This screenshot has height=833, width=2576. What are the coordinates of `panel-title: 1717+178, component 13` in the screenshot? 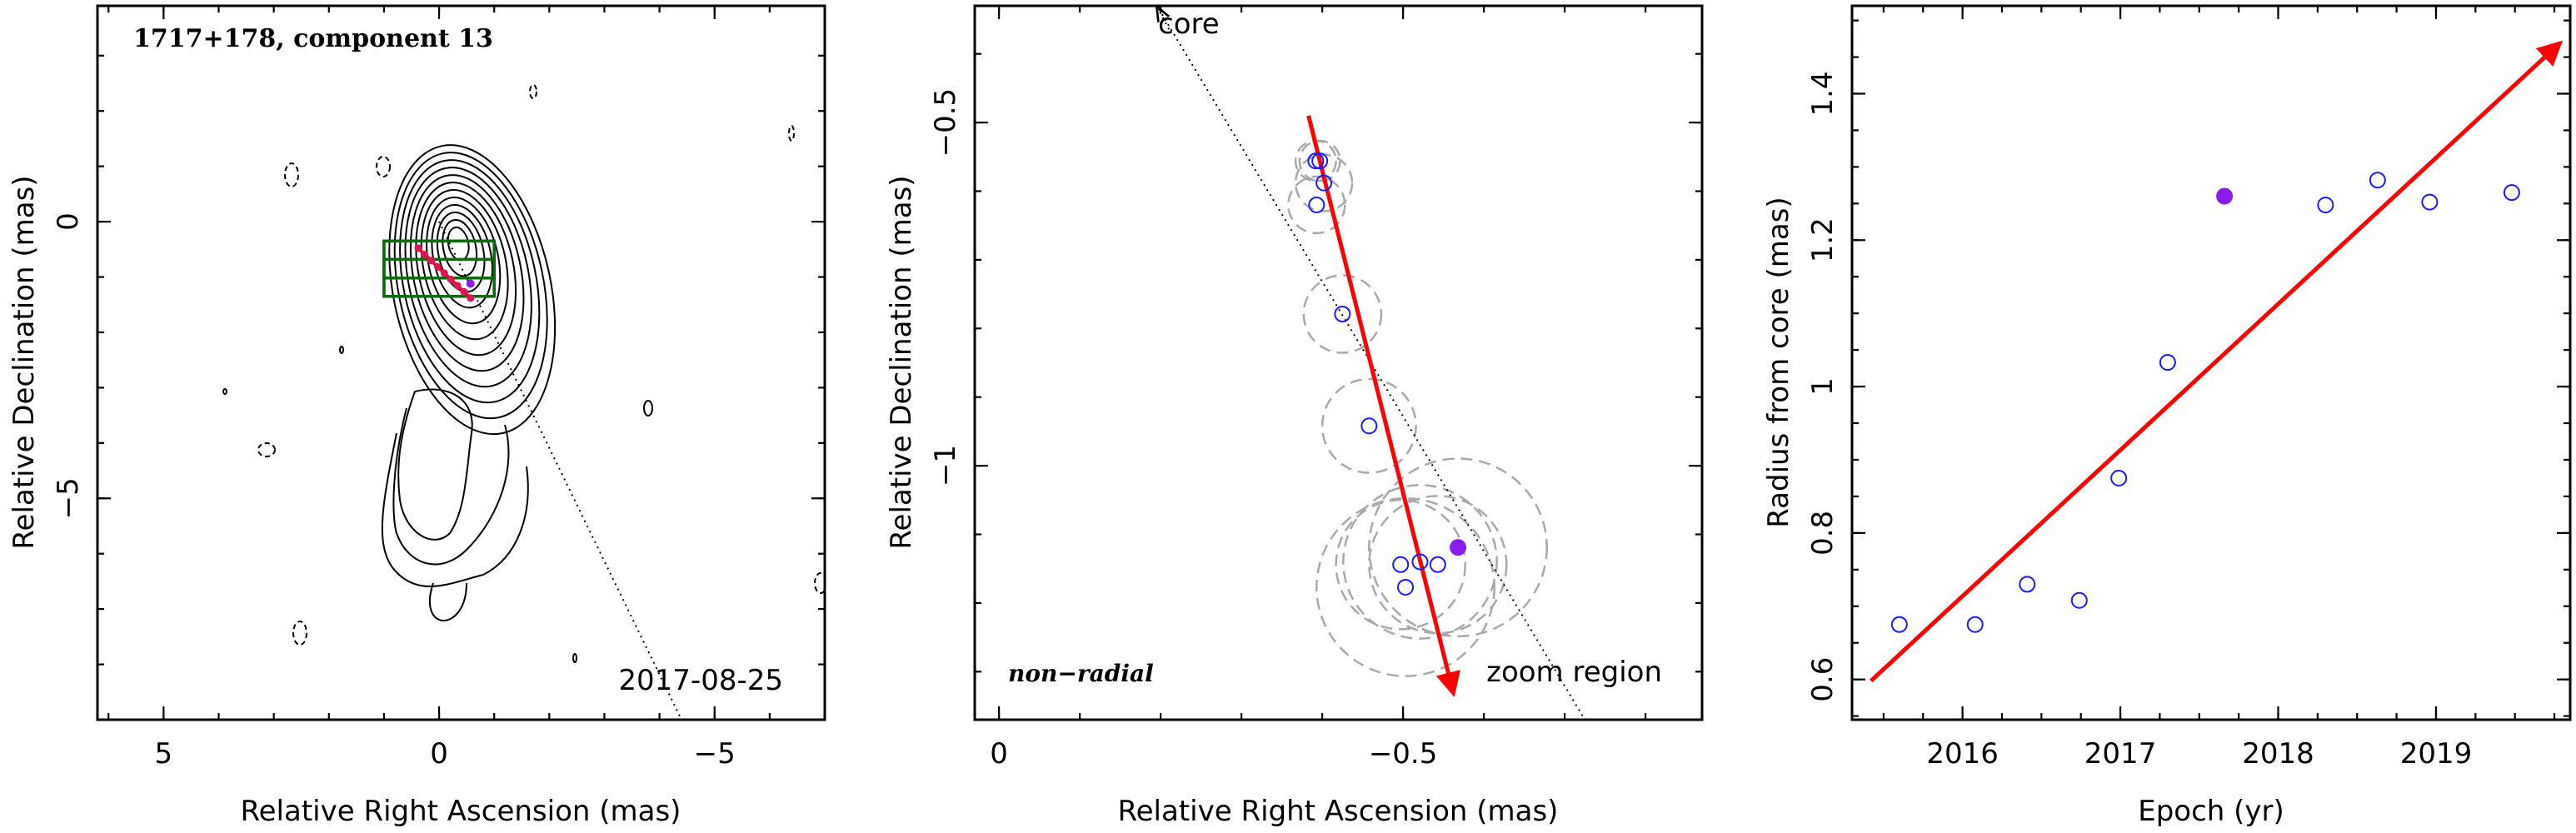 It's located at (313, 38).